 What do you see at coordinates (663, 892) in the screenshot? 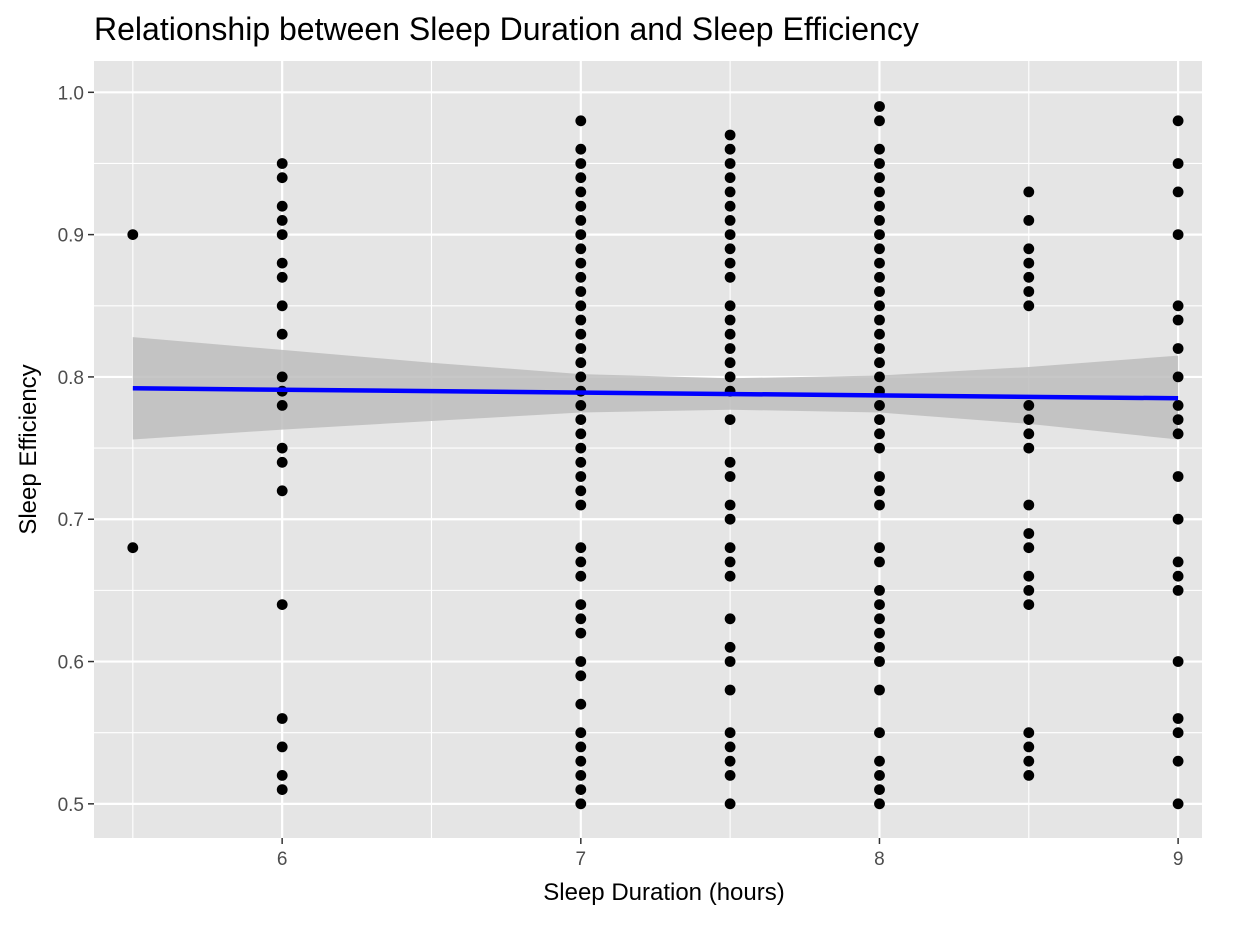
I see `x-axis-title: Sleep Duration (hours)` at bounding box center [663, 892].